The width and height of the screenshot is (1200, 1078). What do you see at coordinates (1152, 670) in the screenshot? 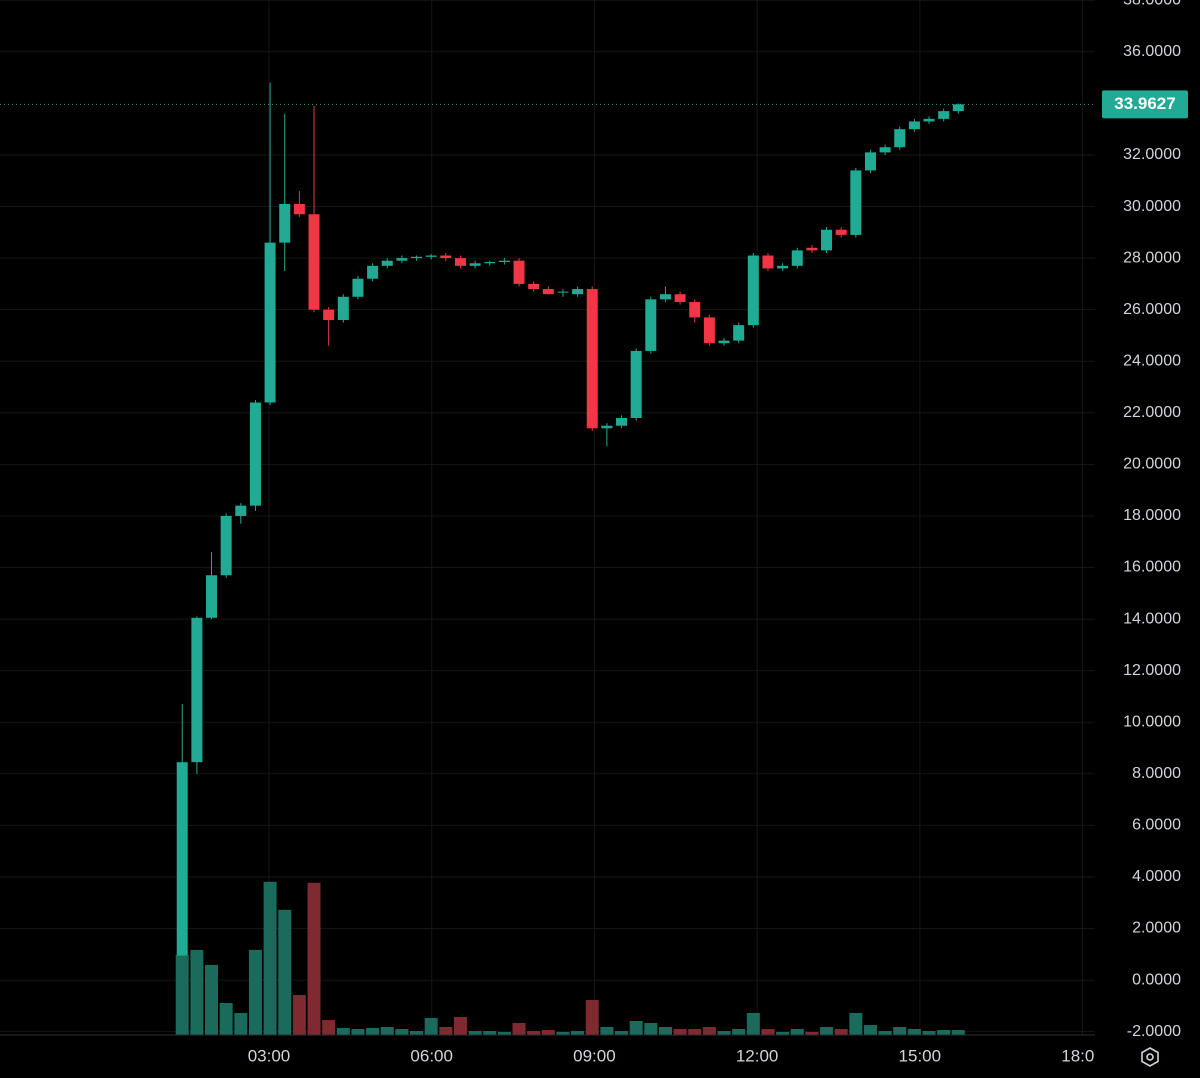
I see `y-tick-label: 12.0000` at bounding box center [1152, 670].